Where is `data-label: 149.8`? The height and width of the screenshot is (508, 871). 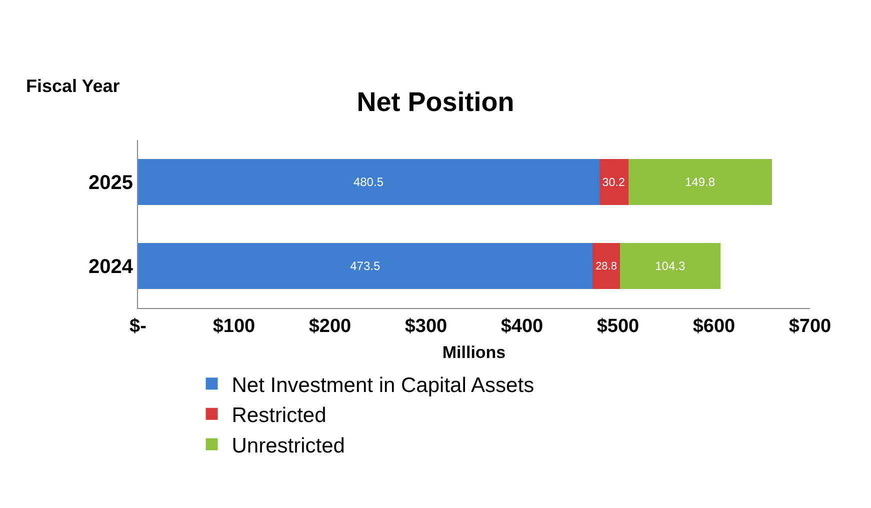 data-label: 149.8 is located at coordinates (700, 182).